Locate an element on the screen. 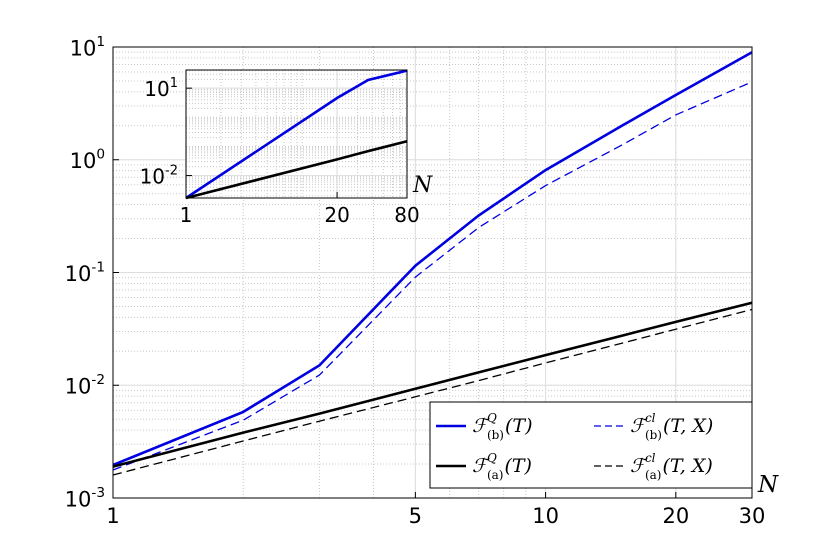  x-tick-label: 10 is located at coordinates (545, 516).